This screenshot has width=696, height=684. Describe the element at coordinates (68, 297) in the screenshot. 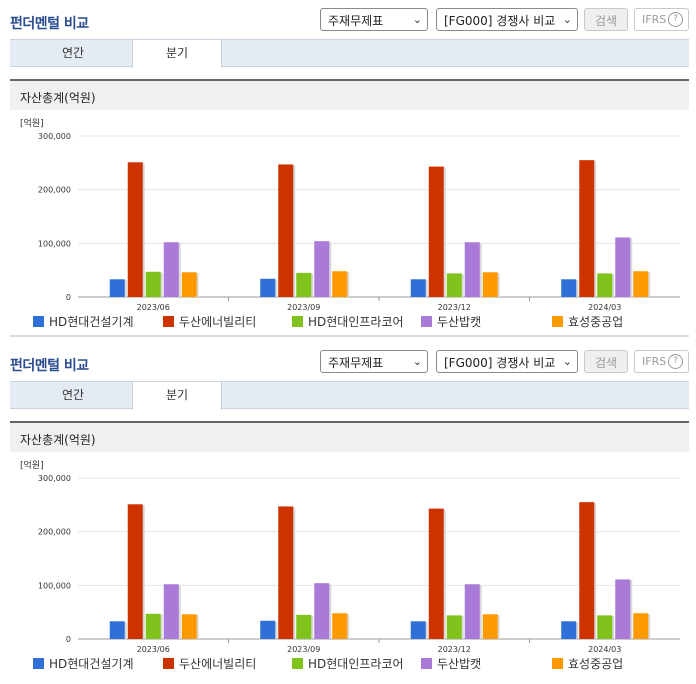

I see `y-tick-label: 0` at that location.